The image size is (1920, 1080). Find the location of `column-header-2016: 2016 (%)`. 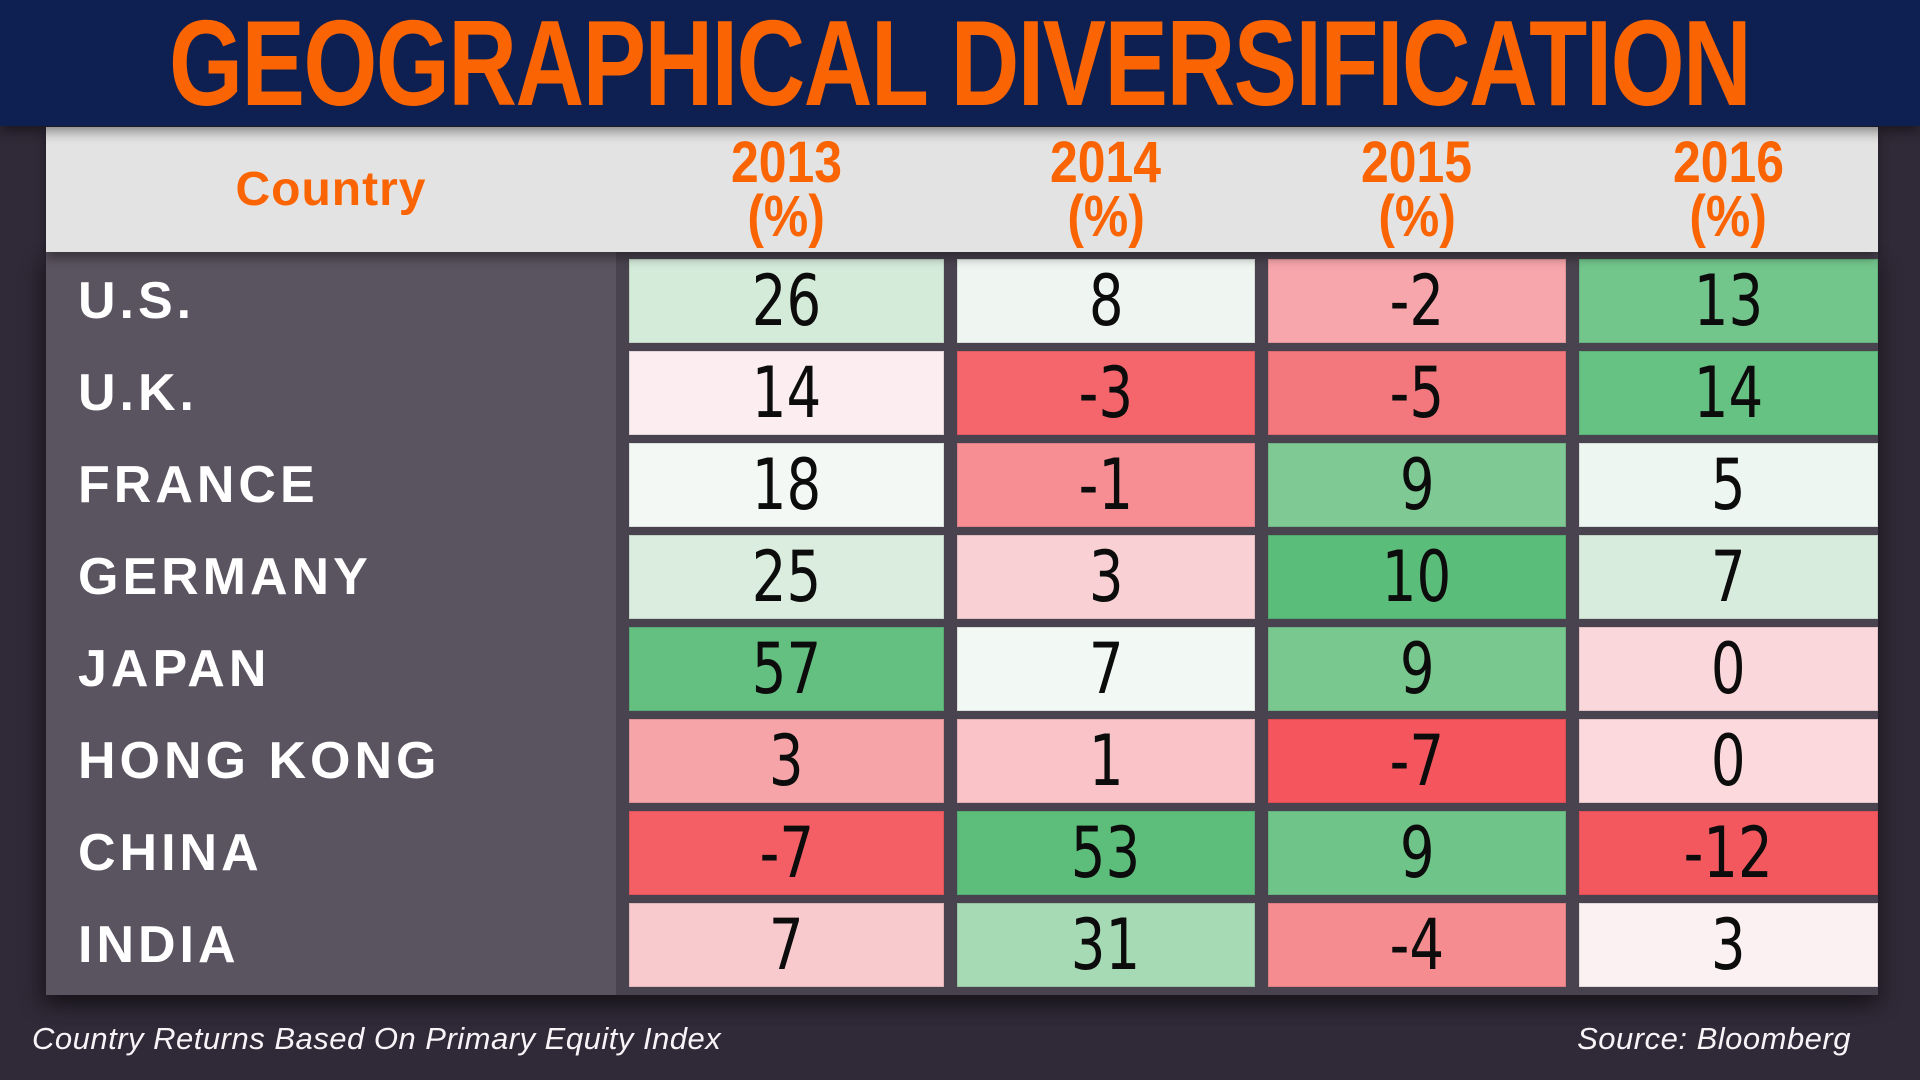

column-header-2016: 2016 (%) is located at coordinates (1728, 189).